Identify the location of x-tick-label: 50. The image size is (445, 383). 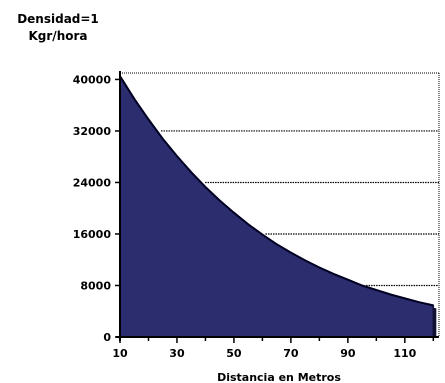
(234, 353).